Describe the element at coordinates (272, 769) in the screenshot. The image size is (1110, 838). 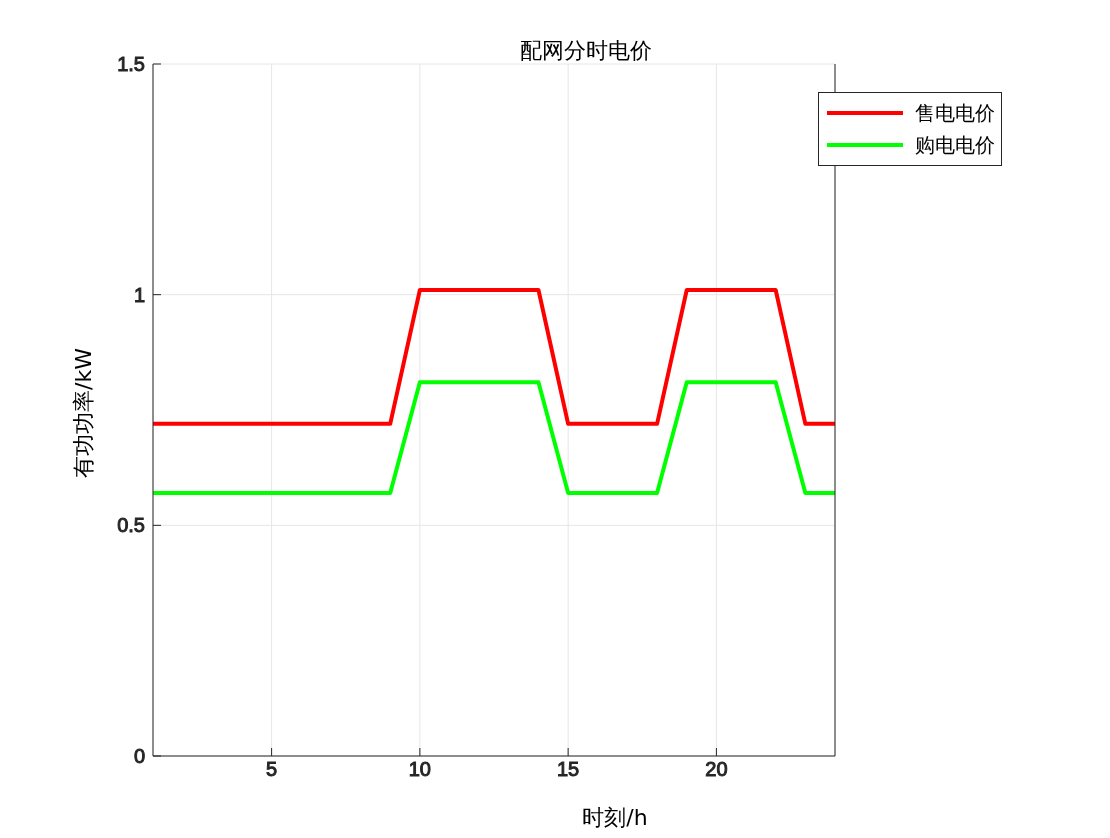
I see `x-tick-label: 5` at that location.